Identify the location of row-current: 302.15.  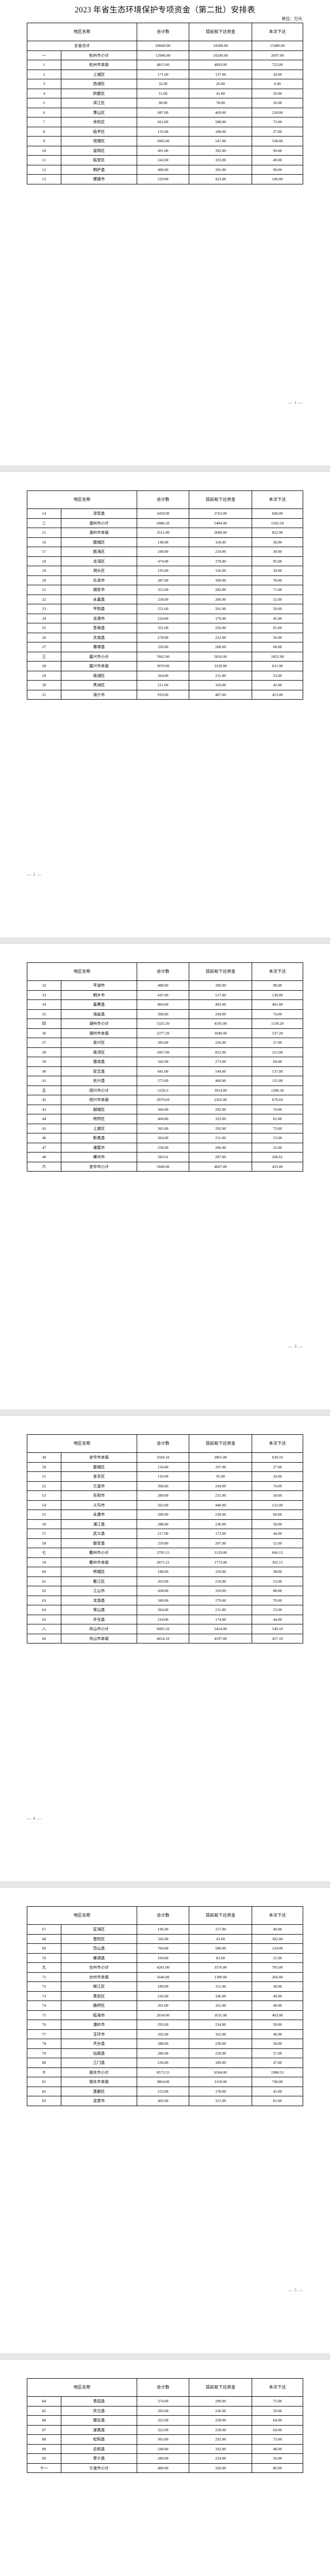
(278, 1562).